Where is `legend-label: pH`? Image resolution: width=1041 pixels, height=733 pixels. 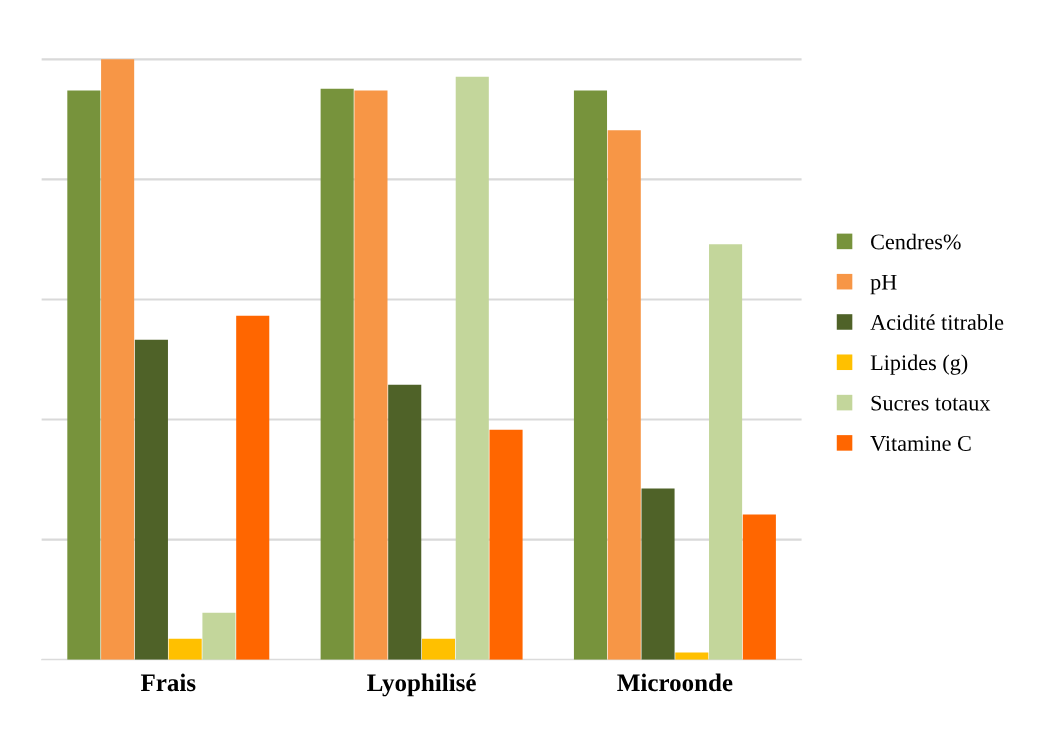 legend-label: pH is located at coordinates (883, 284).